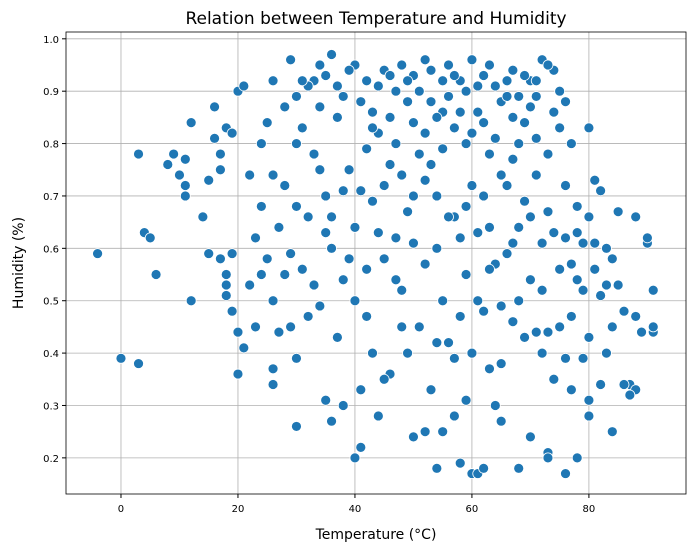  Describe the element at coordinates (121, 509) in the screenshot. I see `x-tick-label: 0` at that location.